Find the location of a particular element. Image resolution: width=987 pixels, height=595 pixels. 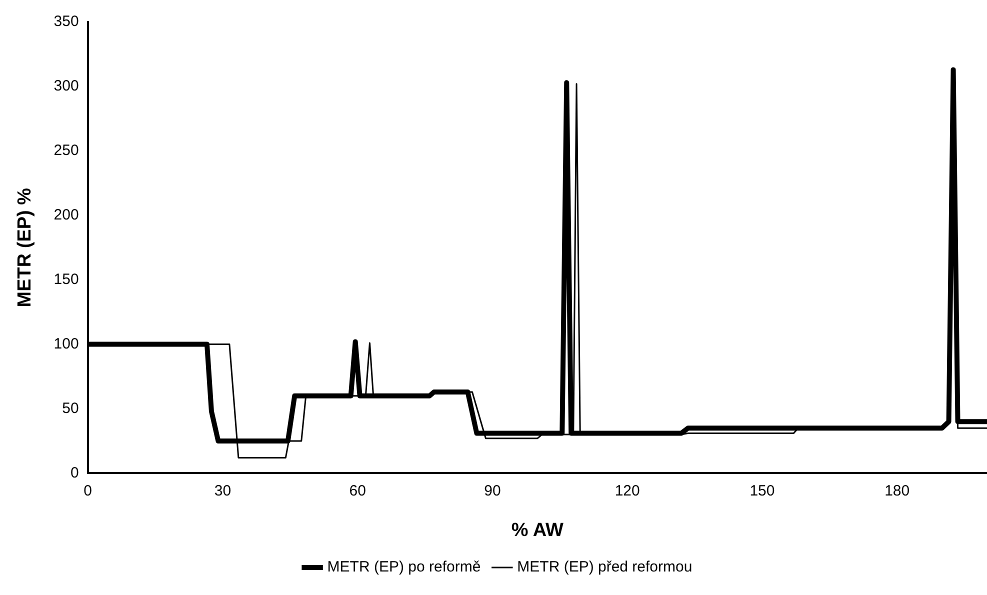

x-tick-label: 120 is located at coordinates (627, 491).